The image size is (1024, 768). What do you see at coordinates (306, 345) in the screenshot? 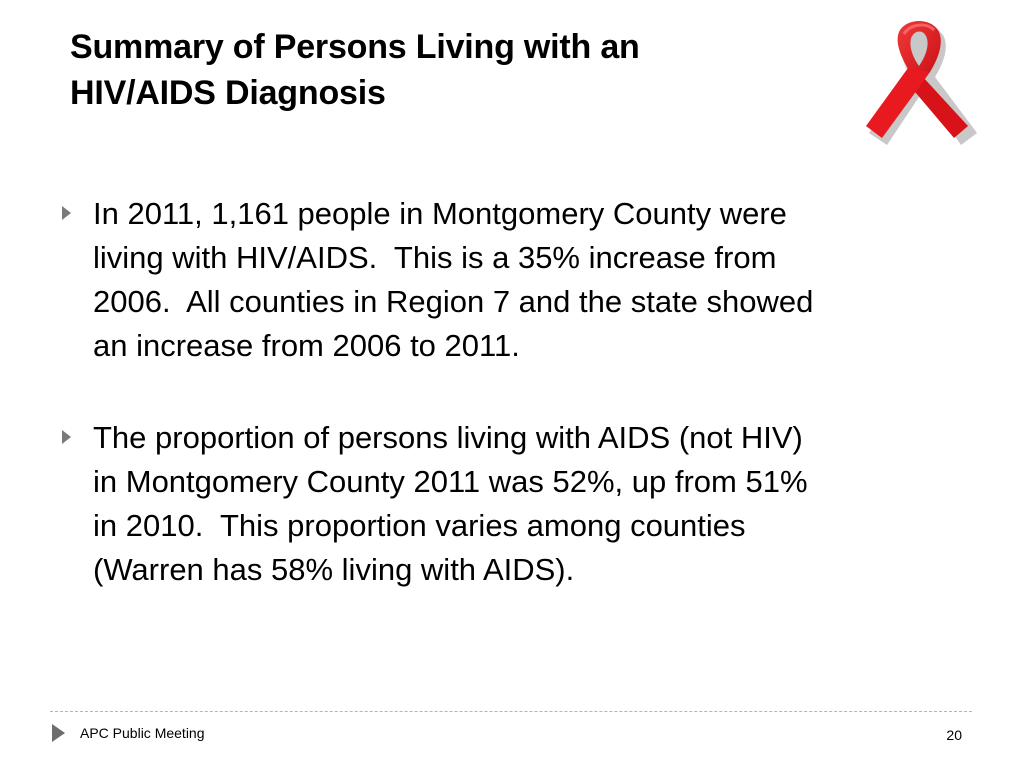
I see `bullet-line: an increase from 2006 to 2011.` at bounding box center [306, 345].